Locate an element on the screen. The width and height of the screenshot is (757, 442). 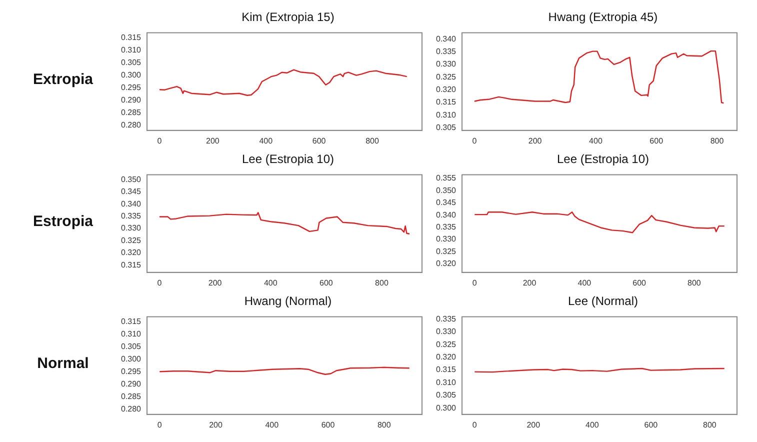
chart-title: Kim (Extropia 15) is located at coordinates (288, 17).